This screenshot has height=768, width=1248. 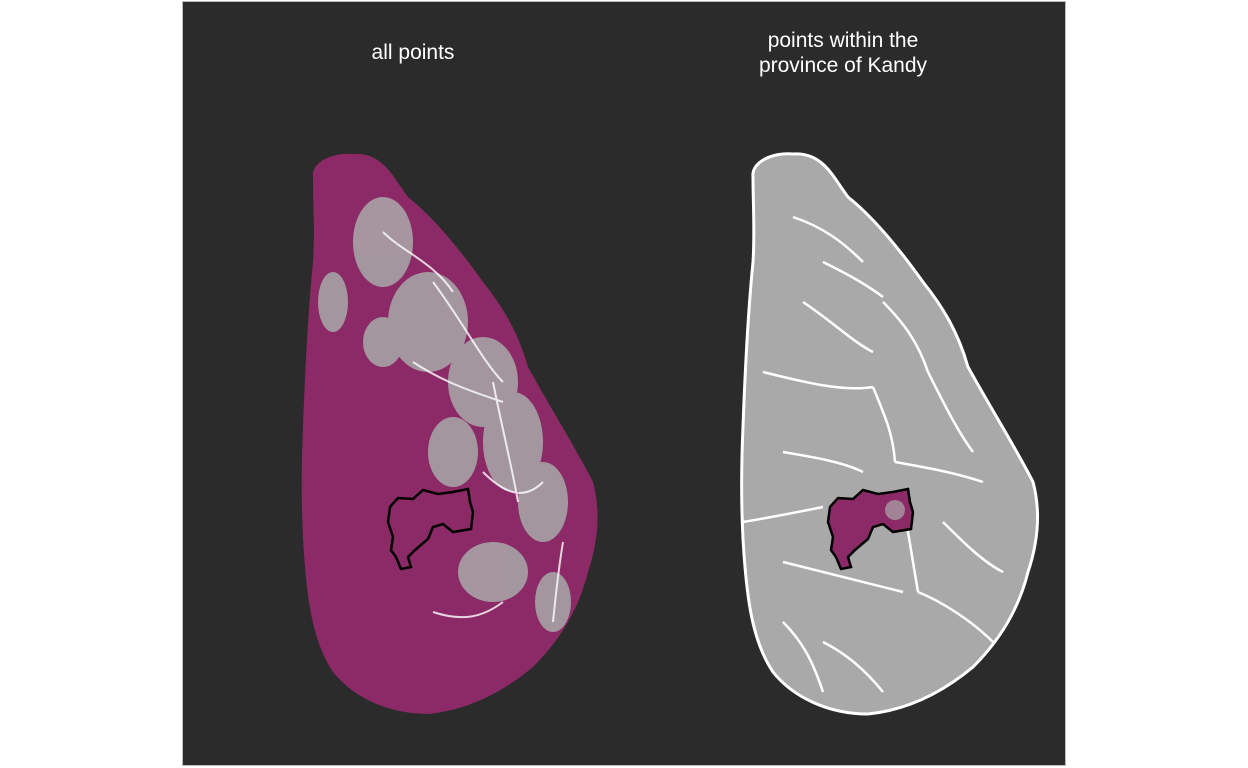 What do you see at coordinates (873, 454) in the screenshot?
I see `district-boundaries` at bounding box center [873, 454].